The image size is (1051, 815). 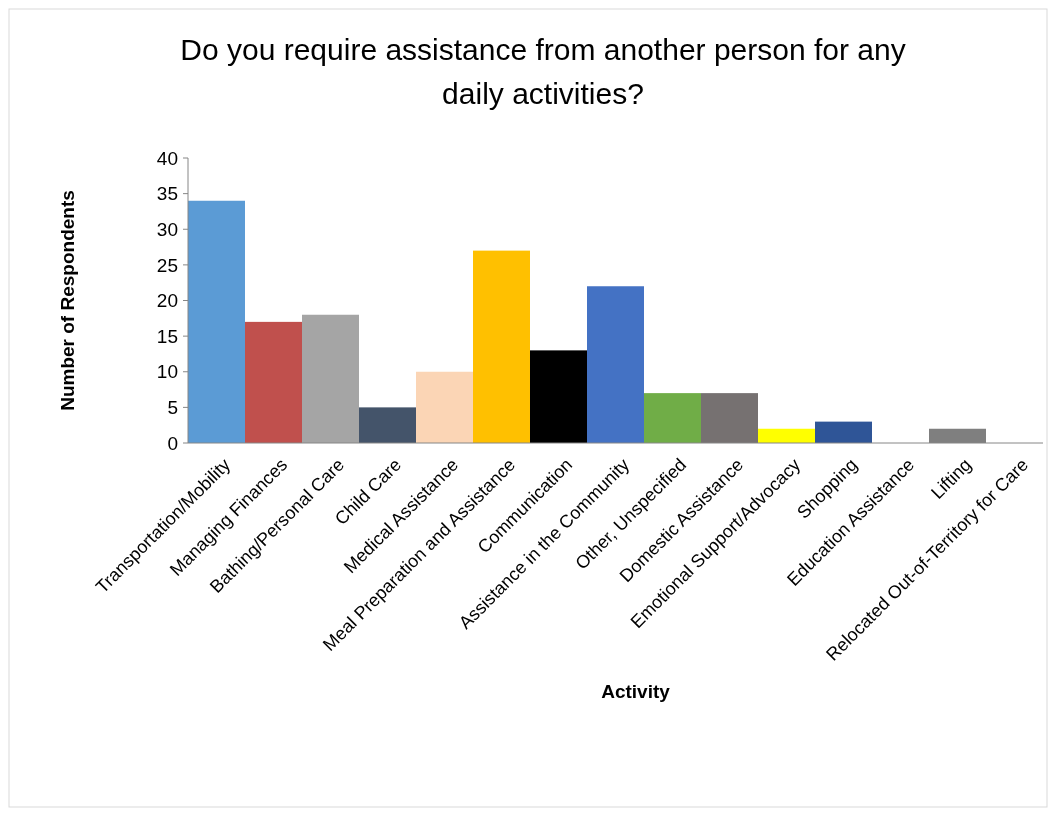 What do you see at coordinates (172, 443) in the screenshot?
I see `y-tick-label: 0` at bounding box center [172, 443].